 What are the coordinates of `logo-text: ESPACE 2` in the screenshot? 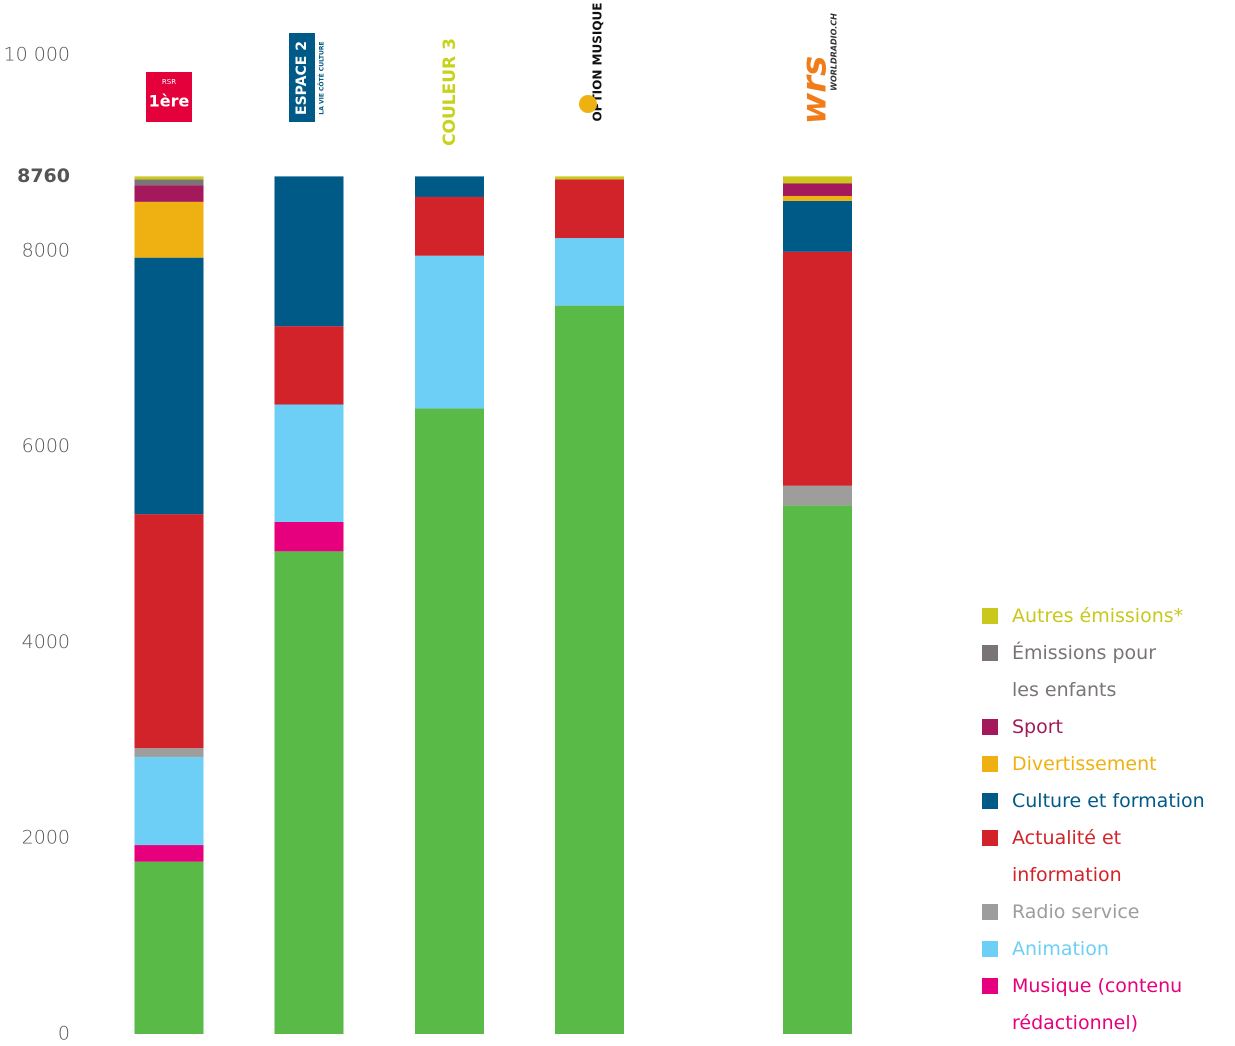 It's located at (302, 78).